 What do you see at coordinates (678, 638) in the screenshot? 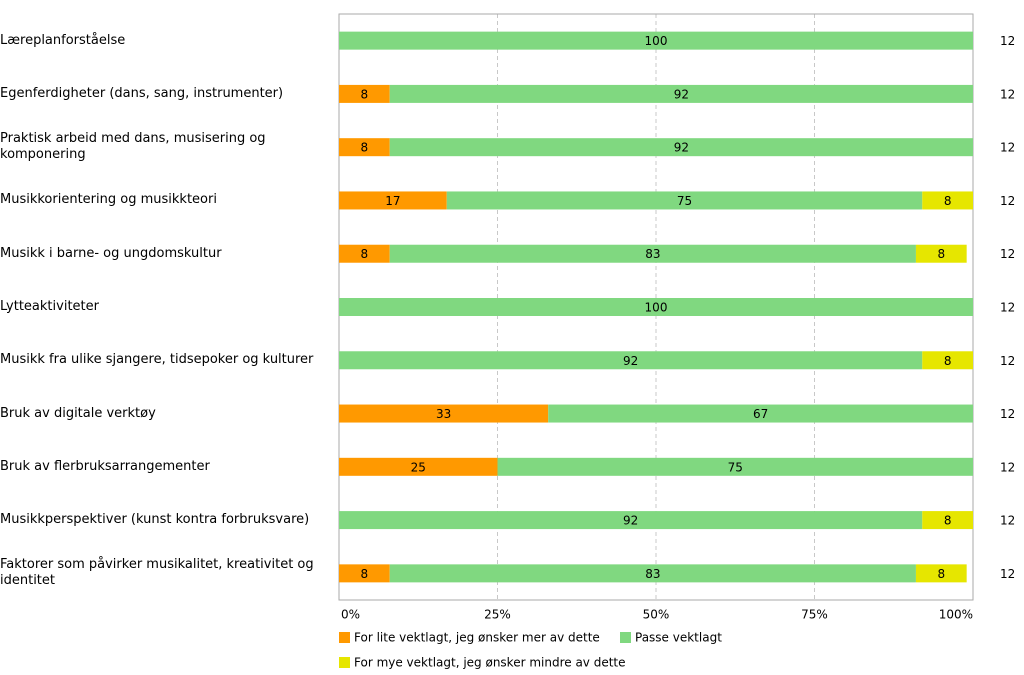
I see `legend-label: Passe vektlagt` at bounding box center [678, 638].